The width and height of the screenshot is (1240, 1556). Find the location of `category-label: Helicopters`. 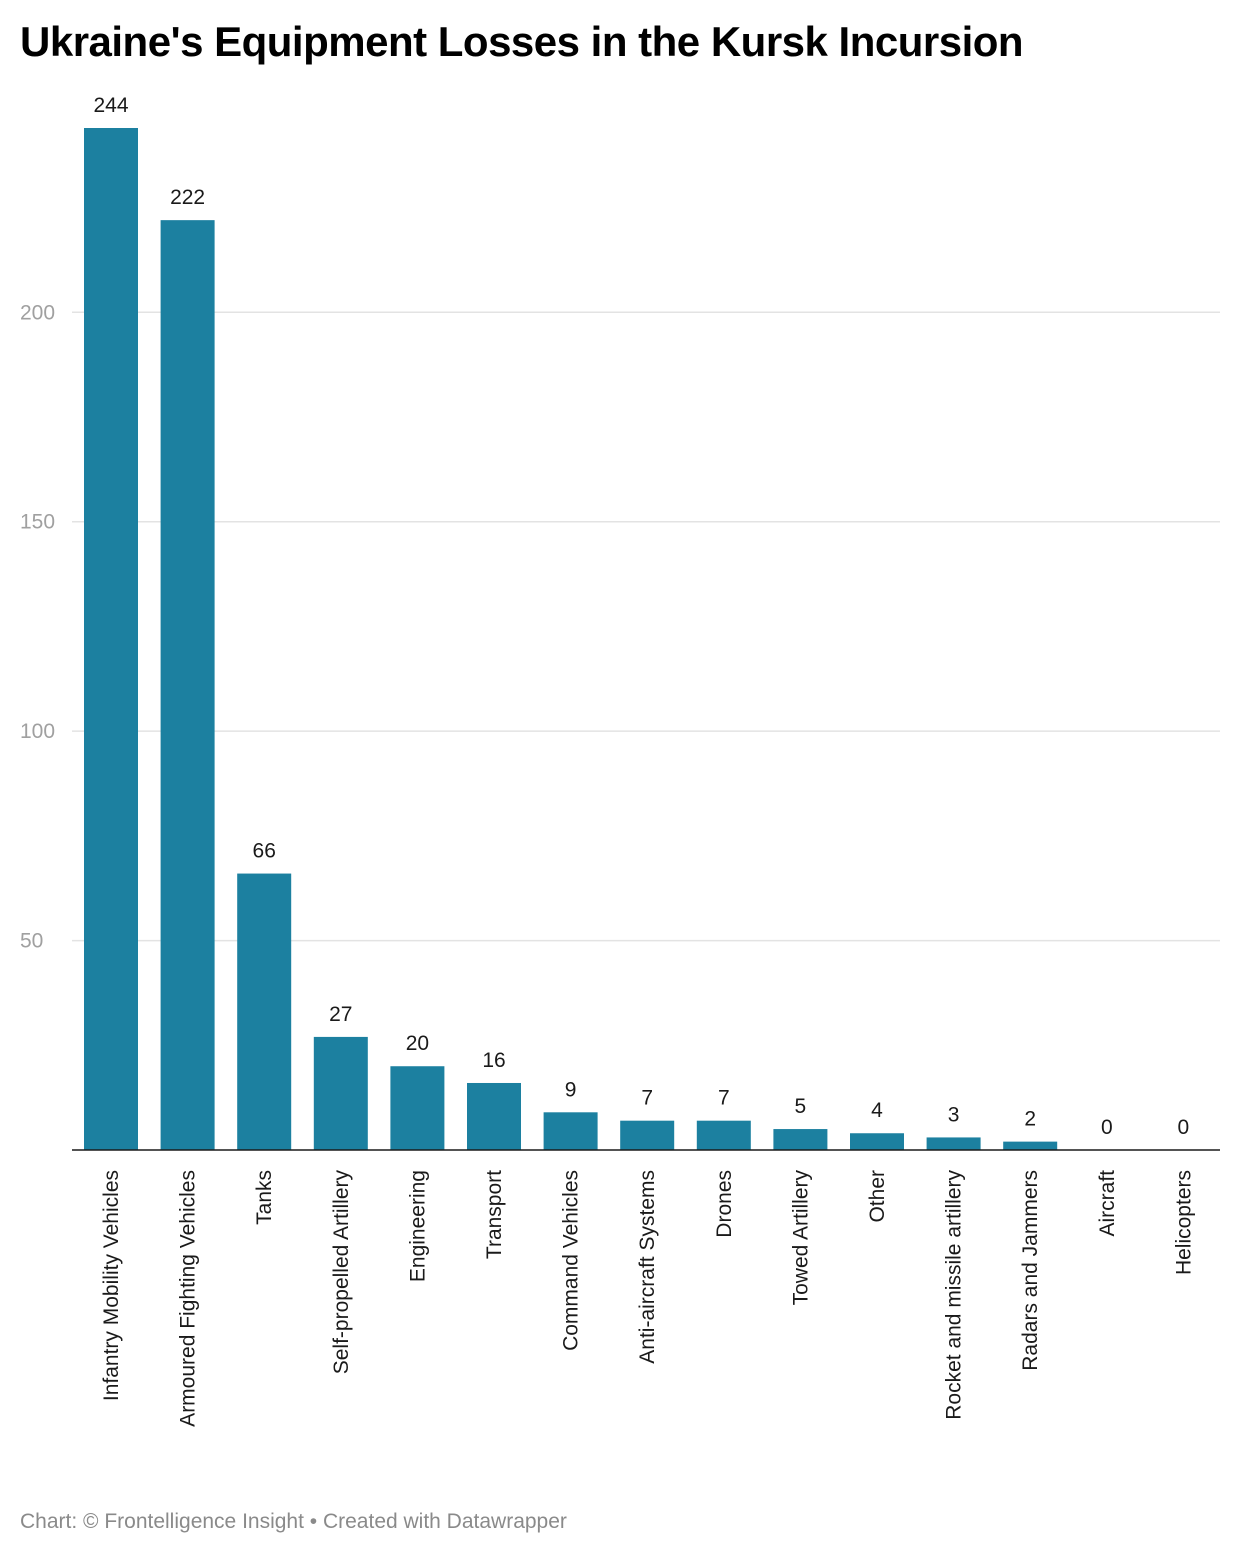

category-label: Helicopters is located at coordinates (1183, 1222).